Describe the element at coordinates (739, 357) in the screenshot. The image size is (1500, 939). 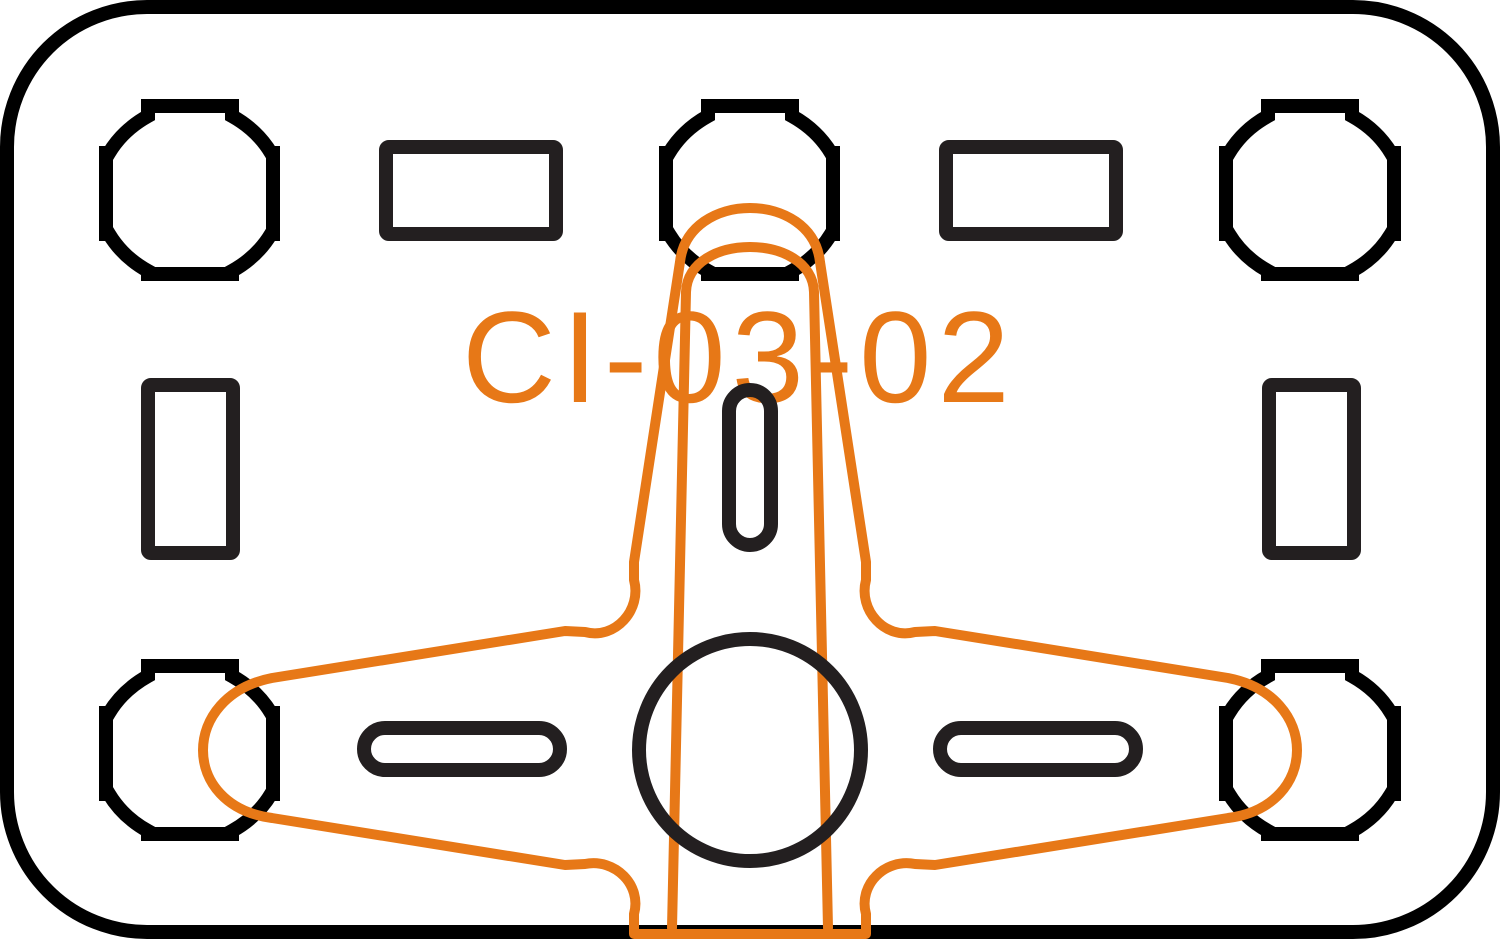
I see `part-id-label: CI-03-02` at that location.